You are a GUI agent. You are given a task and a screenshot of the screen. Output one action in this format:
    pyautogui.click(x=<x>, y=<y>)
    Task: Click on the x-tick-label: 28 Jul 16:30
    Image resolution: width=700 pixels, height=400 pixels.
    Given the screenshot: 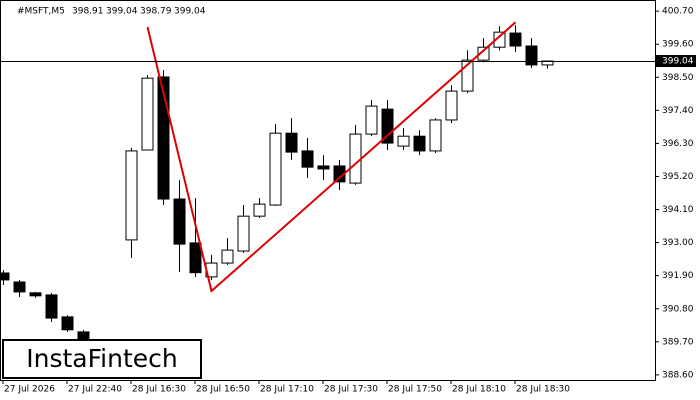 What is the action you would take?
    pyautogui.click(x=159, y=390)
    